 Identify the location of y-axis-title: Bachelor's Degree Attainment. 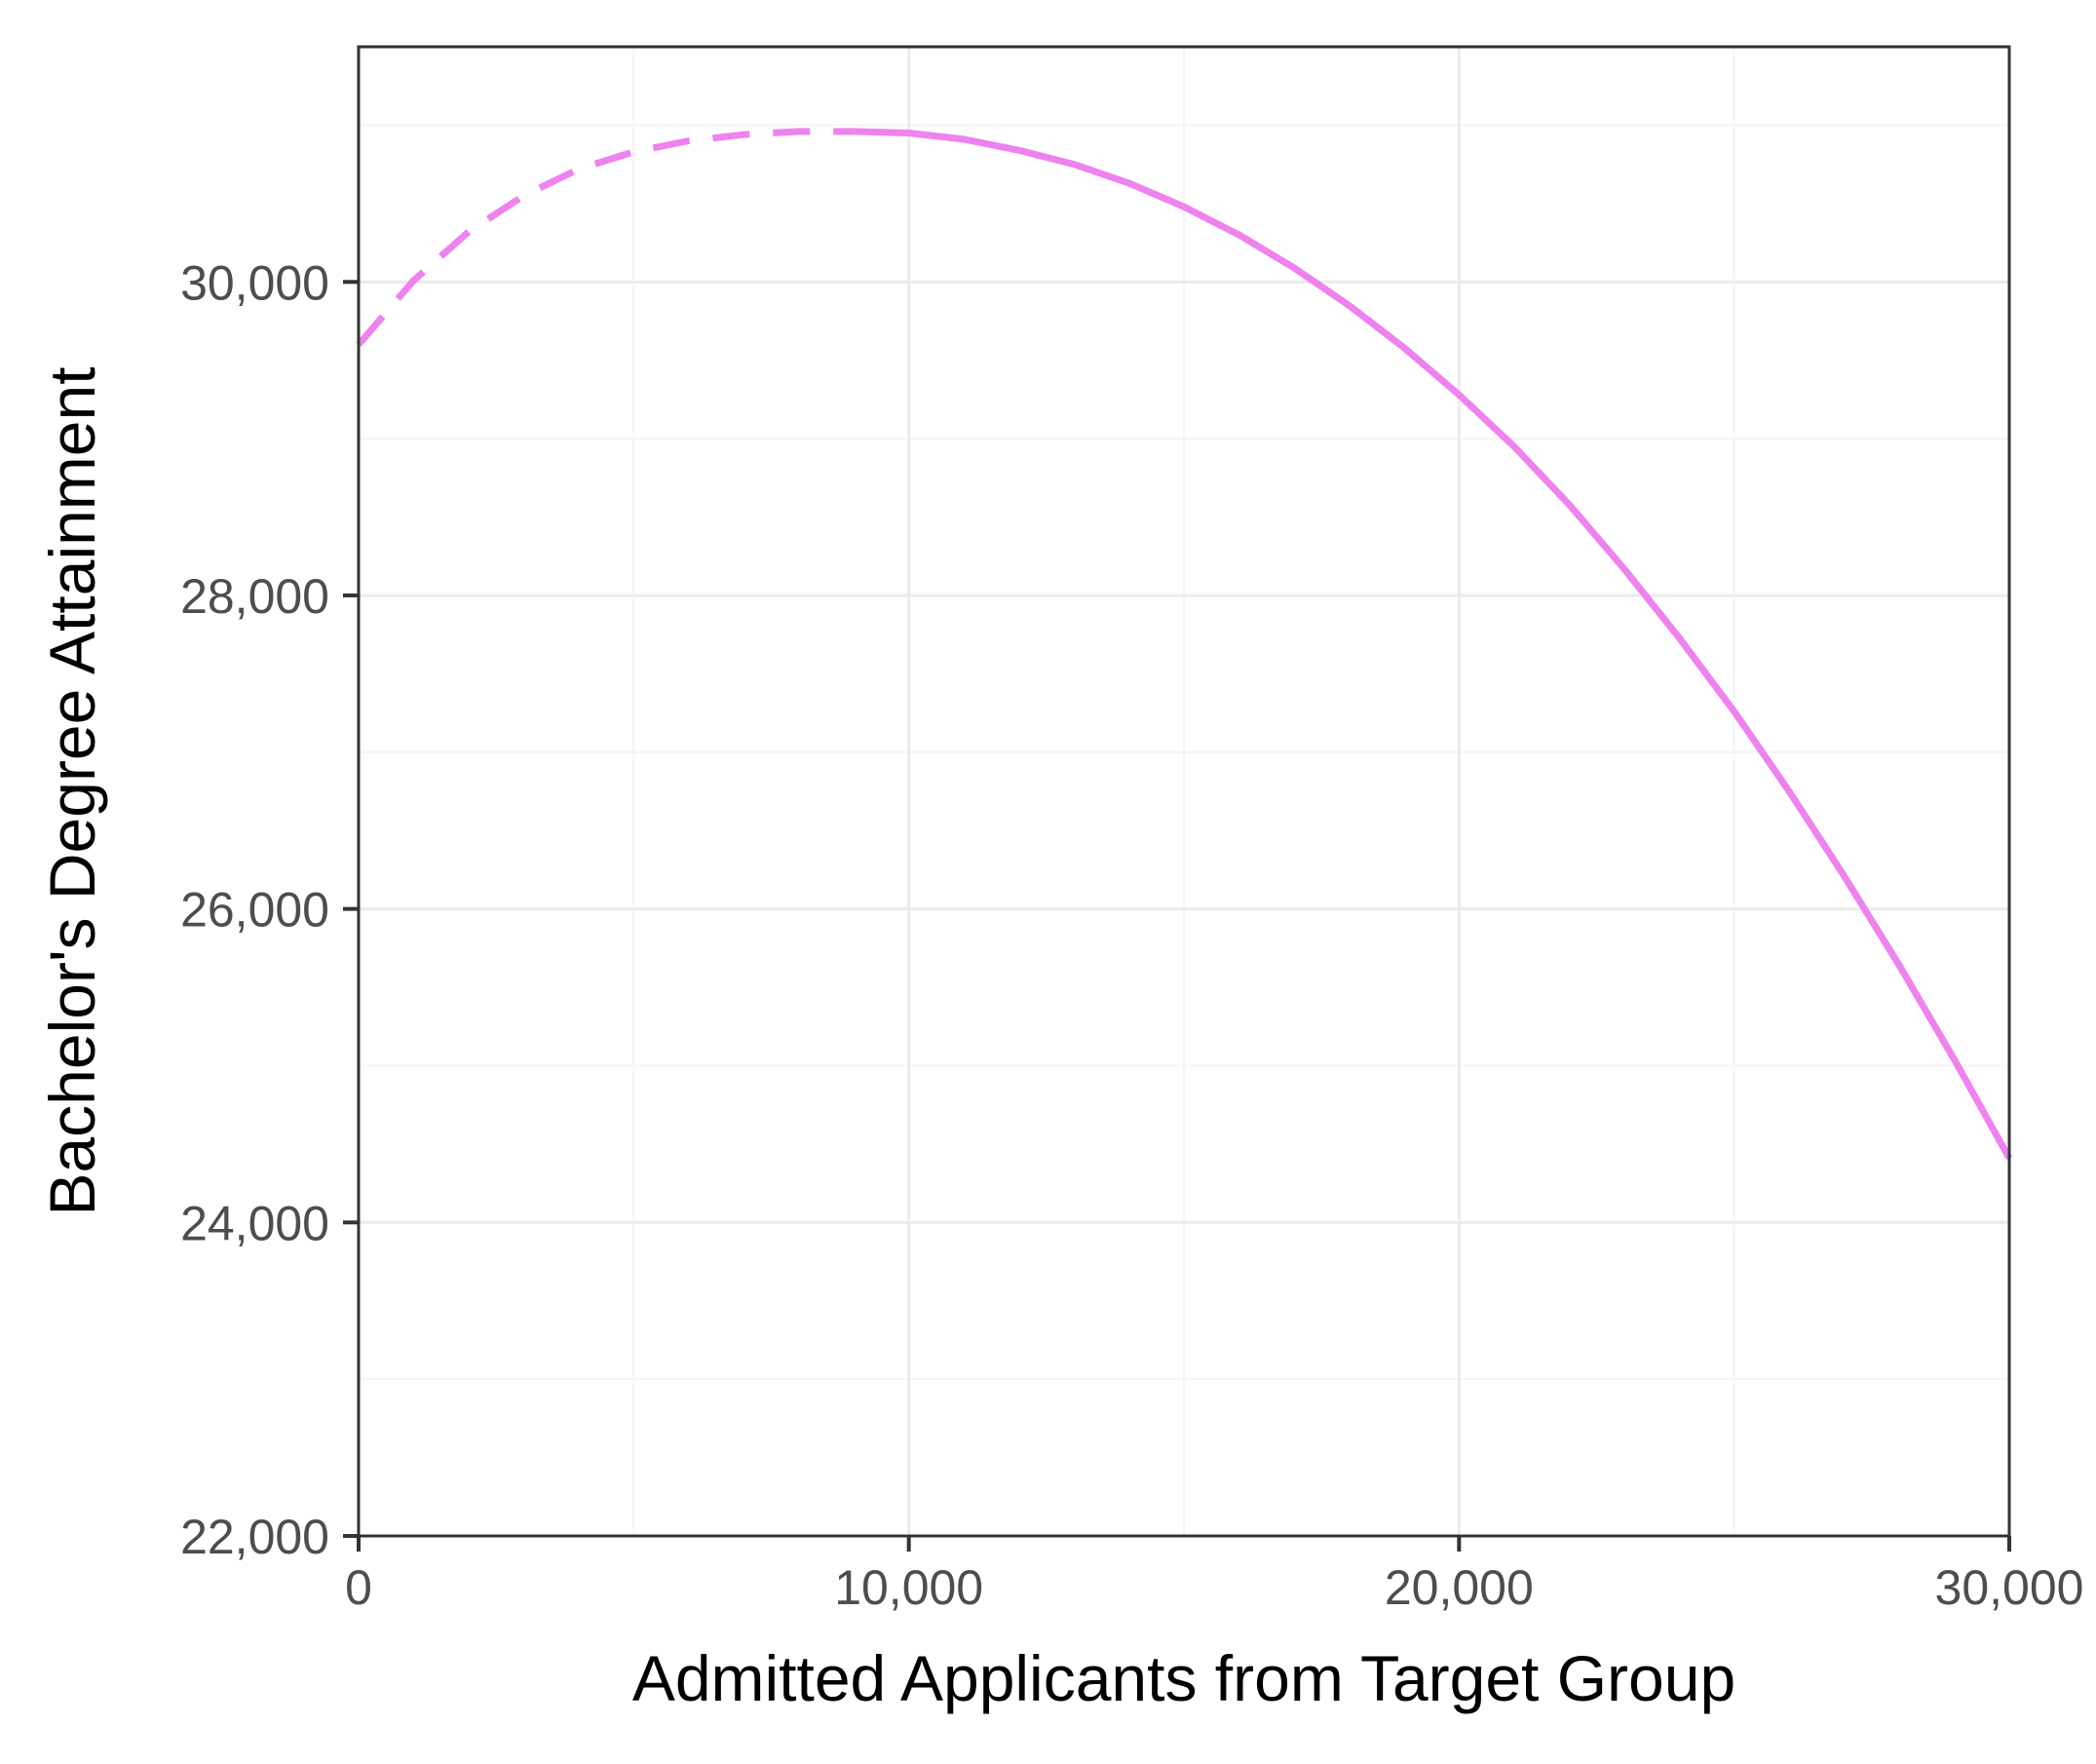
(72, 790).